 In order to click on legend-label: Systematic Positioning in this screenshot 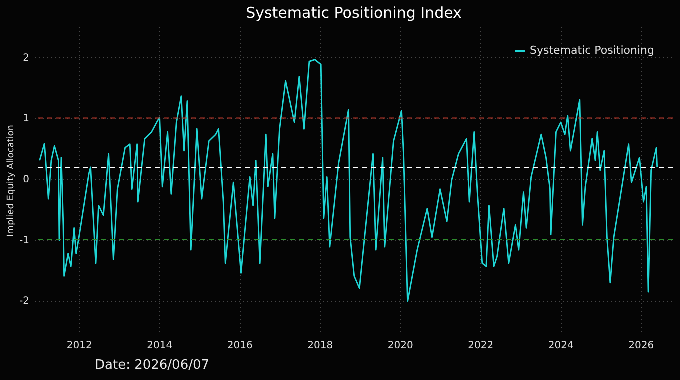, I will do `click(592, 50)`.